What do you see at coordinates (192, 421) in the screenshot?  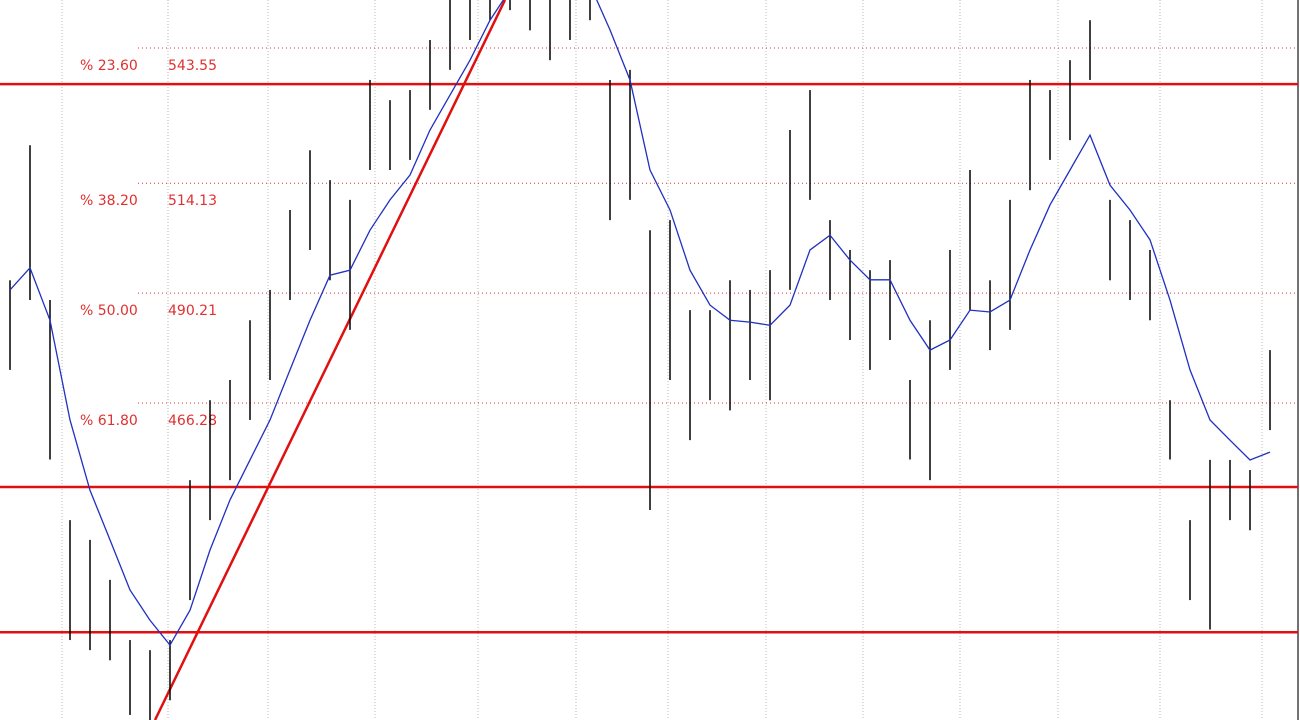 I see `fib-level-value: 466.28` at bounding box center [192, 421].